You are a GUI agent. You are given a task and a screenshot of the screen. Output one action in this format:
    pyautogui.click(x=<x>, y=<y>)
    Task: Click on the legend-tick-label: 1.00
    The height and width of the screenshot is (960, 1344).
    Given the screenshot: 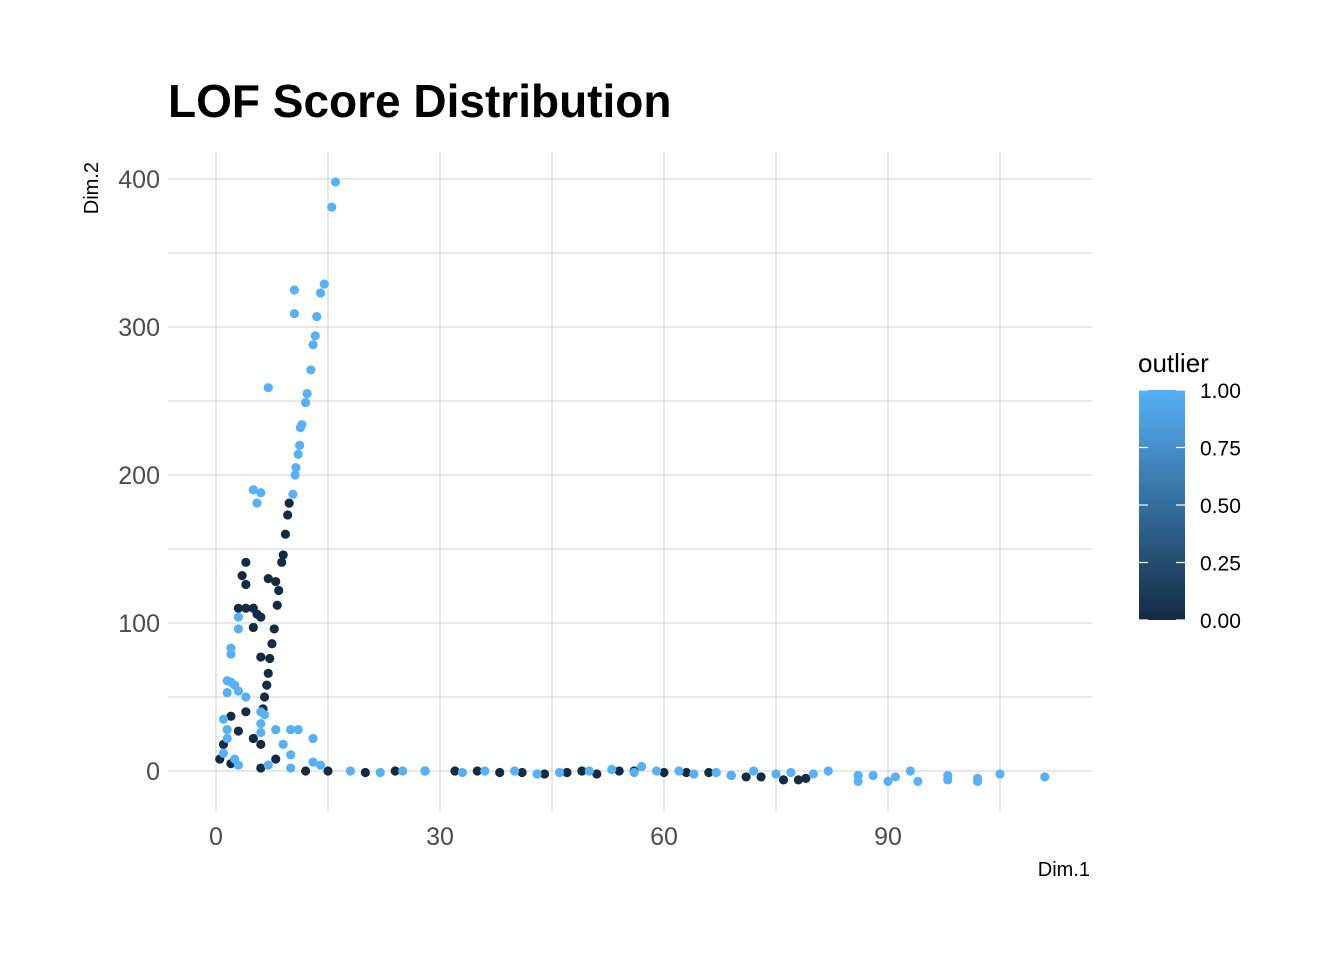 What is the action you would take?
    pyautogui.click(x=1220, y=391)
    